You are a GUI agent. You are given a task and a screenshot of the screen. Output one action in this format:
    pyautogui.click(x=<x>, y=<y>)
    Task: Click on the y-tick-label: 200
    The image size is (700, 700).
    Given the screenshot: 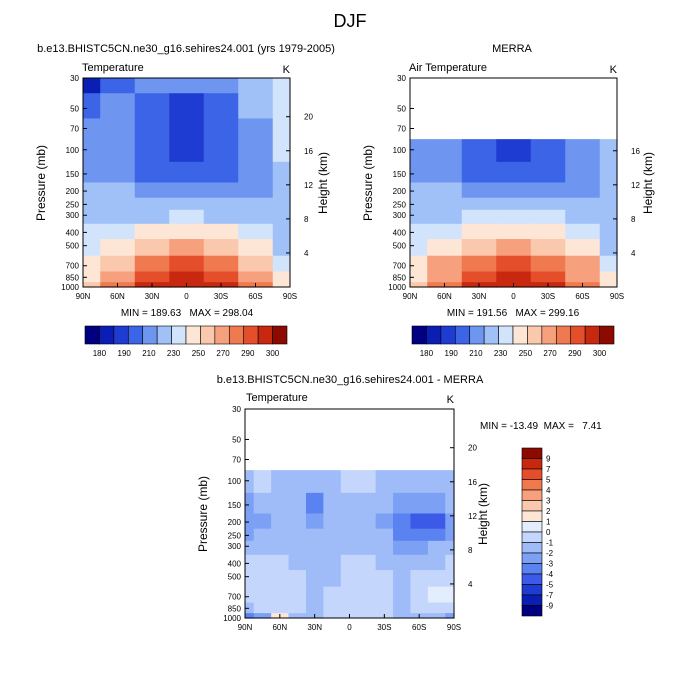 What is the action you would take?
    pyautogui.click(x=400, y=191)
    